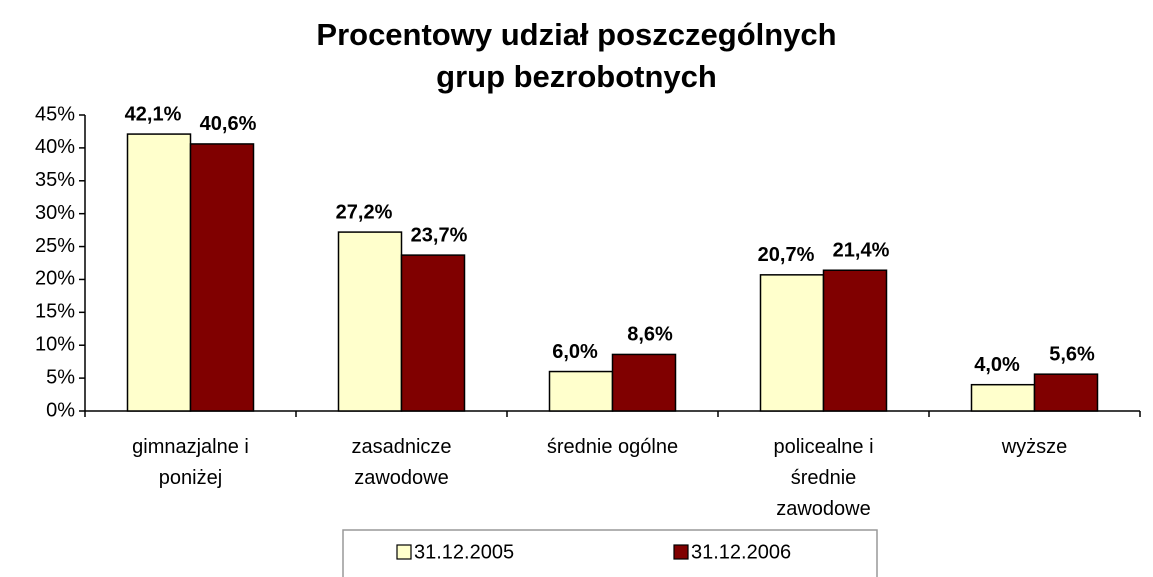 This screenshot has width=1153, height=577. What do you see at coordinates (55, 213) in the screenshot?
I see `y-tick-label: 30%` at bounding box center [55, 213].